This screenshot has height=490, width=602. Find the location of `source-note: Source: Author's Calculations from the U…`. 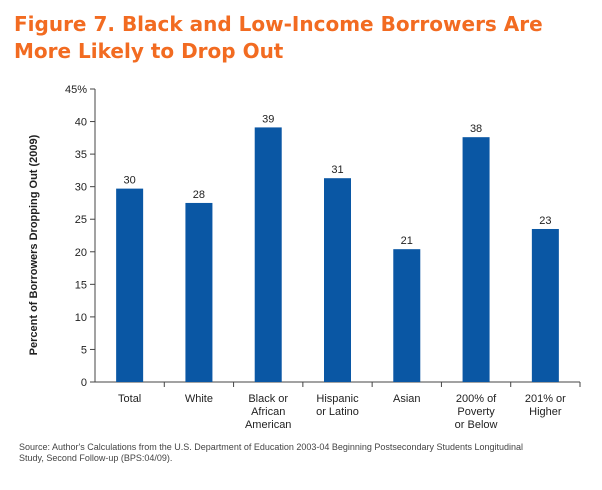

source-note: Source: Author's Calculations from the U… is located at coordinates (271, 452).